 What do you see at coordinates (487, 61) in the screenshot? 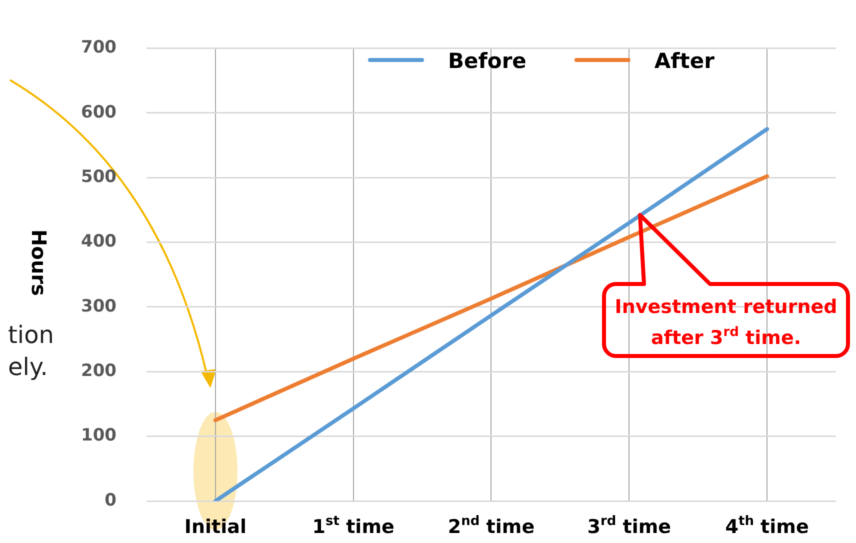
I see `legend-label: Before` at bounding box center [487, 61].